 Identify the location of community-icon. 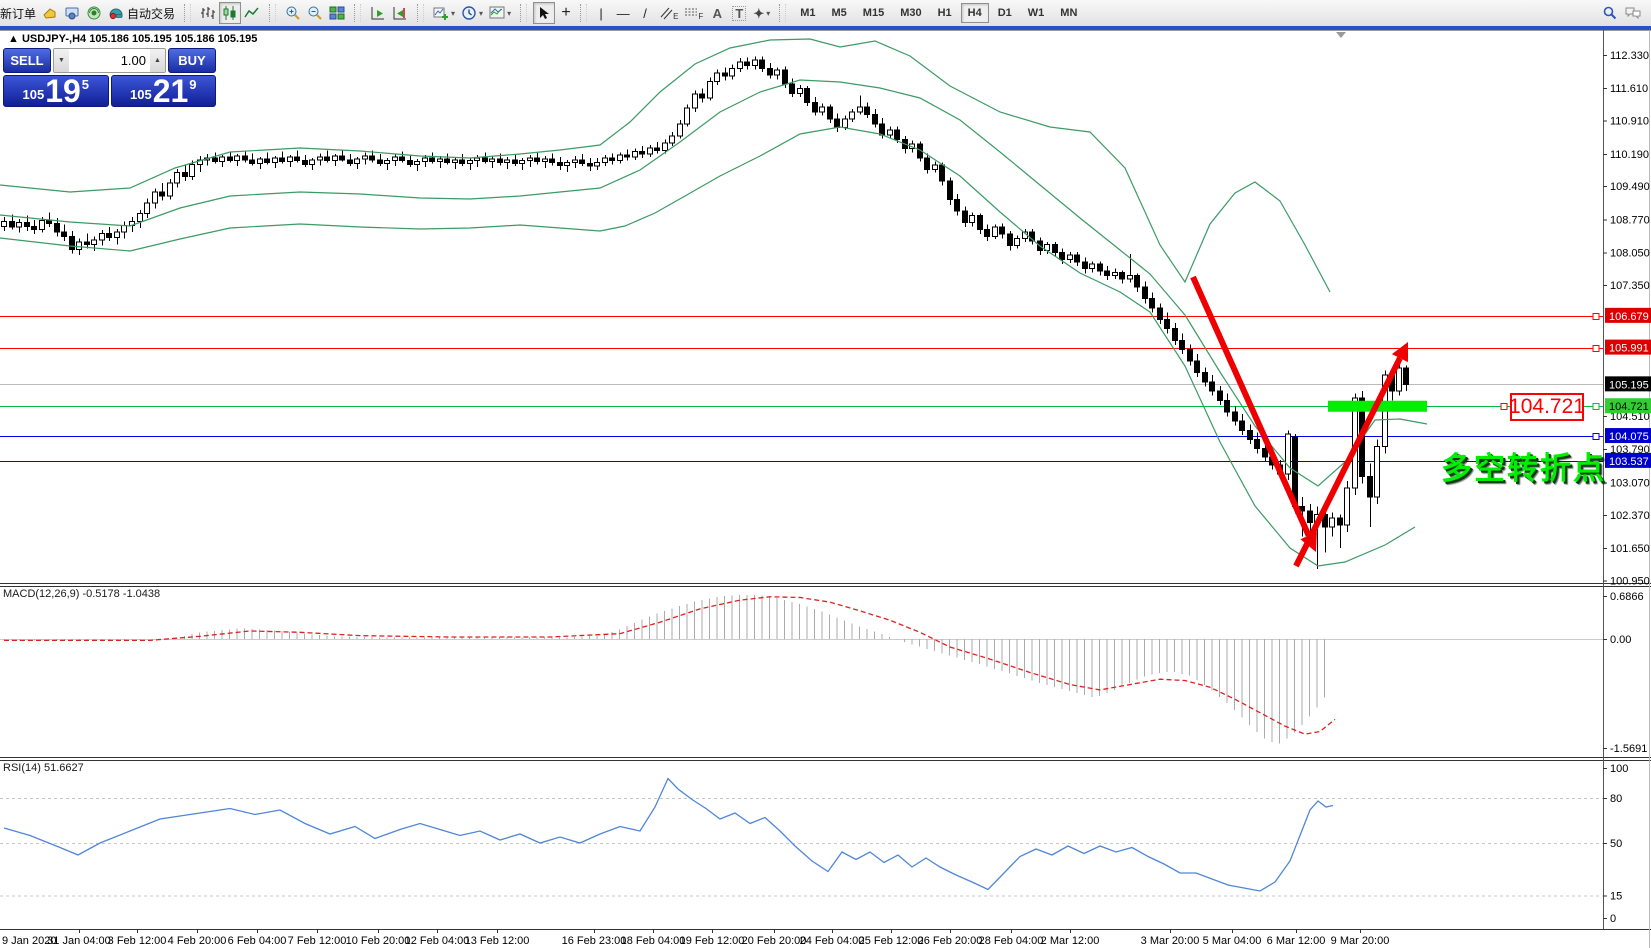
(72, 13).